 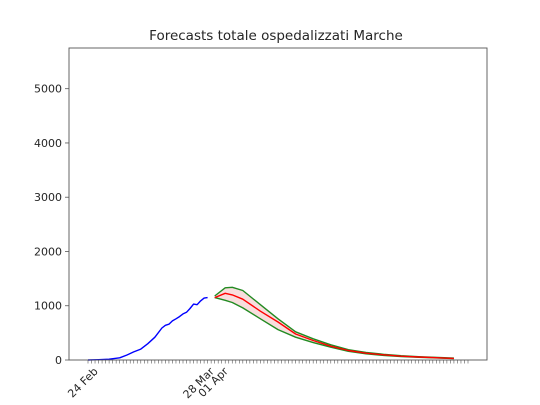 What do you see at coordinates (147, 328) in the screenshot?
I see `observed-line` at bounding box center [147, 328].